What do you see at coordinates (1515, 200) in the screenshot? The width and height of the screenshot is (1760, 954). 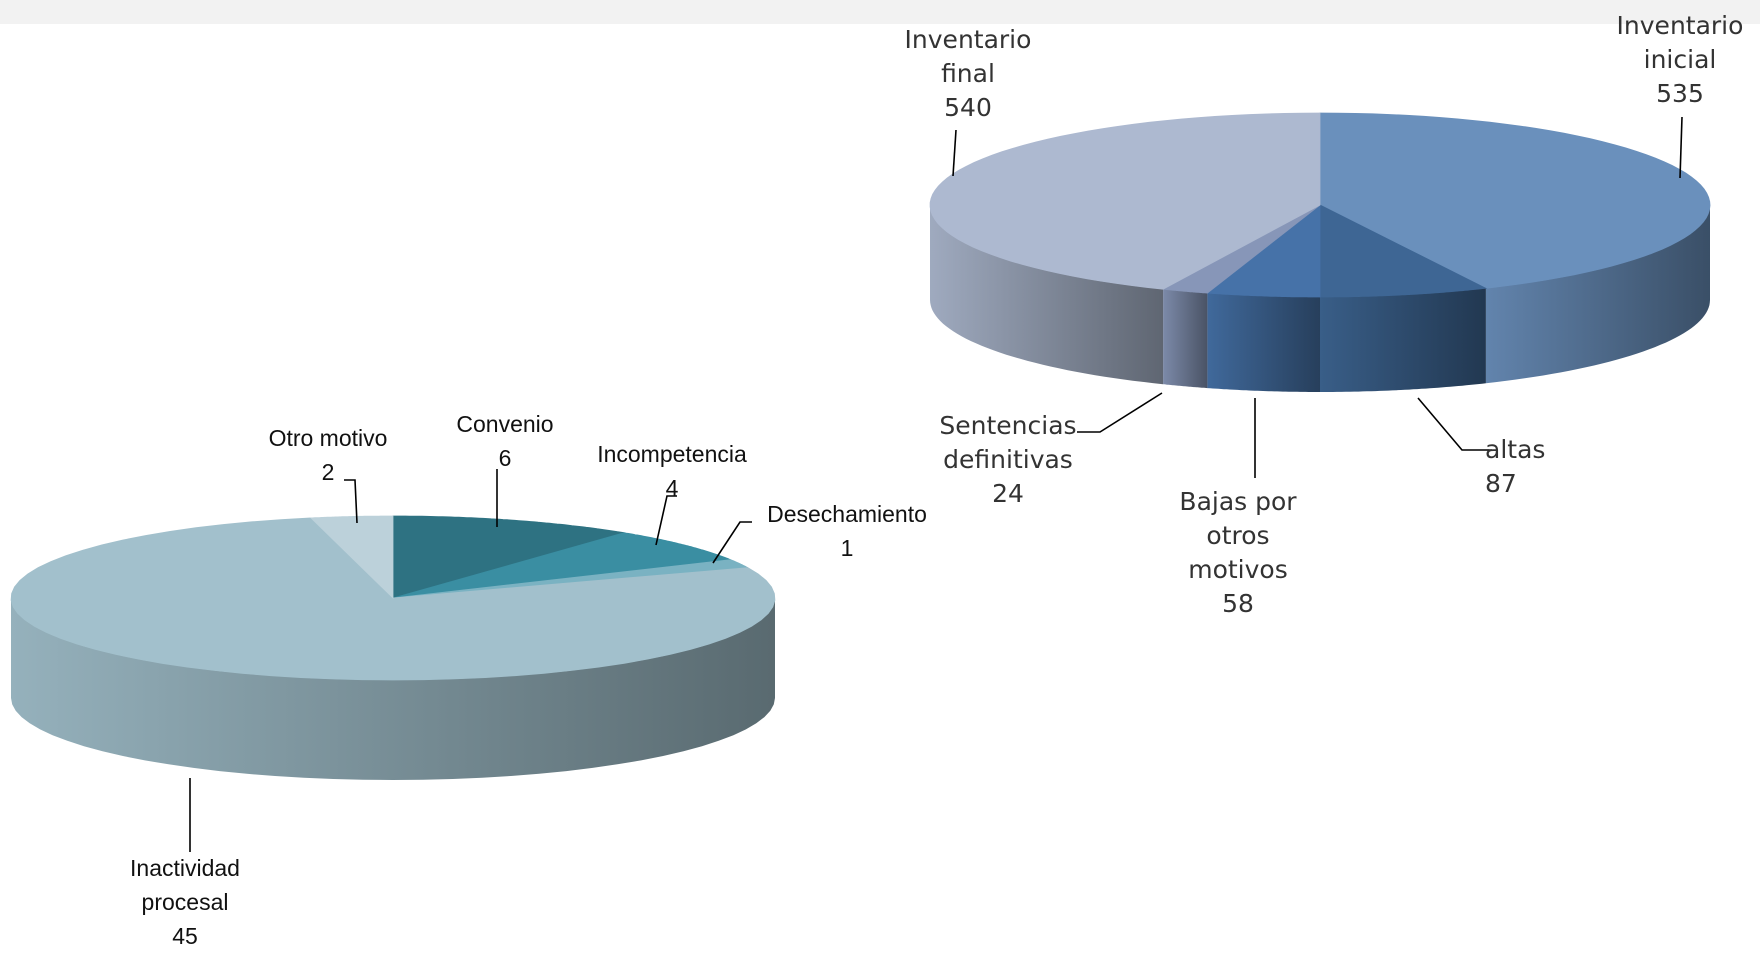 I see `pie-slice-inventario-inicial` at bounding box center [1515, 200].